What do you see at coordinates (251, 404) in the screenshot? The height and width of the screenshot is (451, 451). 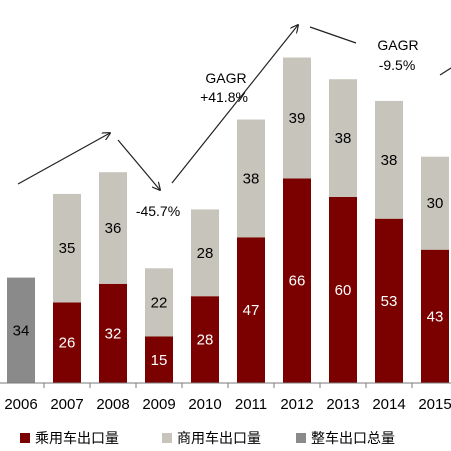 I see `x-tick-label-2011: 2011` at bounding box center [251, 404].